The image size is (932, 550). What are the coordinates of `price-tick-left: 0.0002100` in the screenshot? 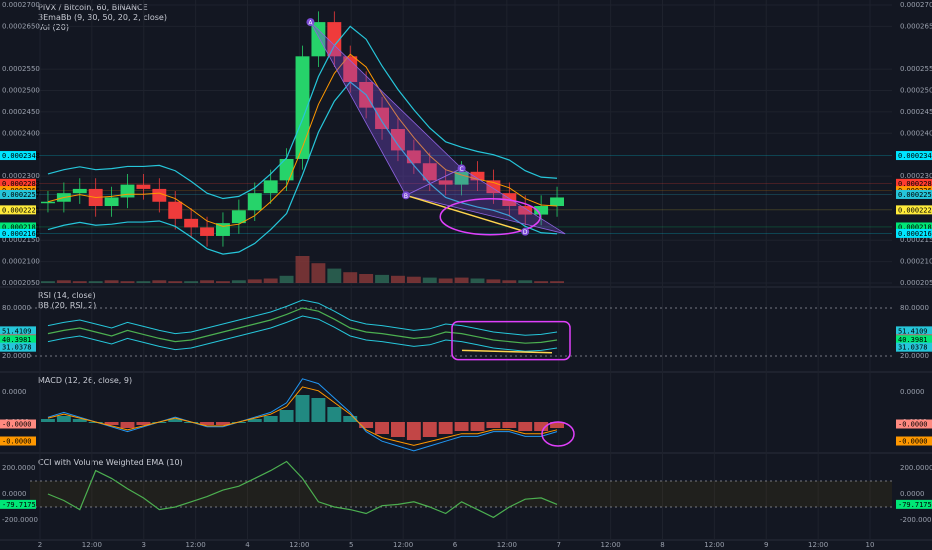 It's located at (21, 262).